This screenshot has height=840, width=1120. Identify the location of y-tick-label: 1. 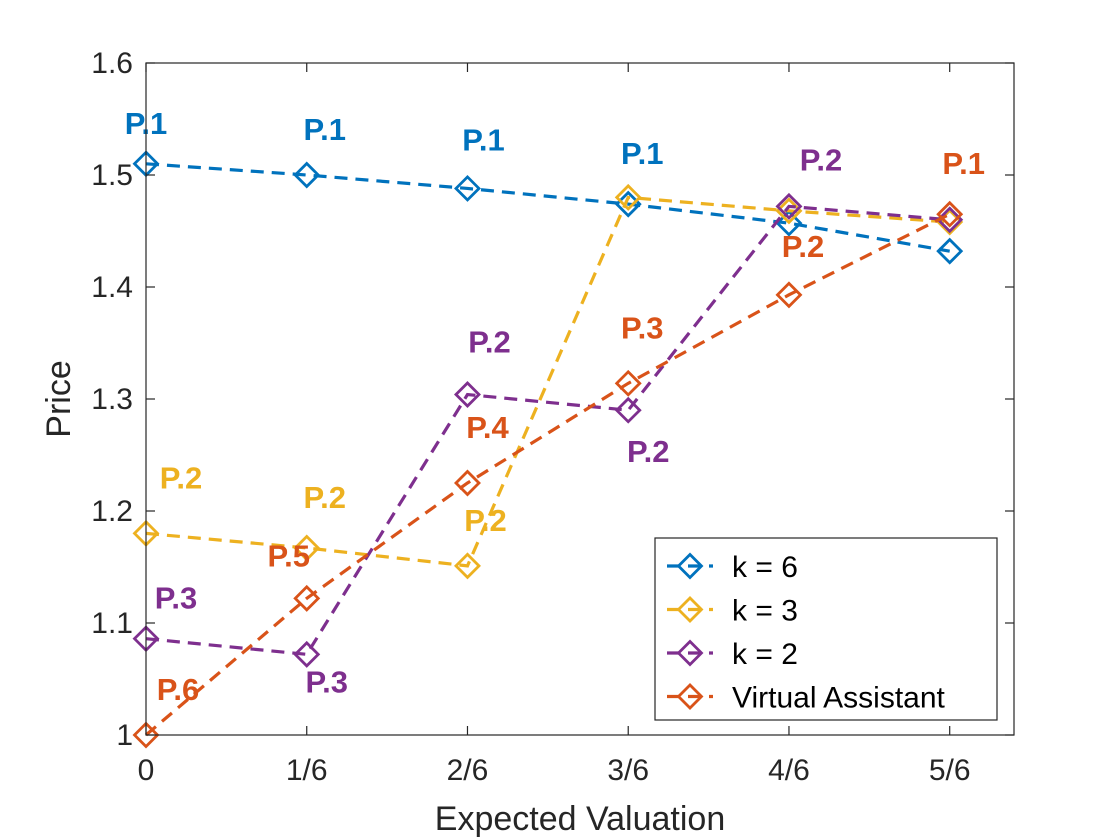
(124, 735).